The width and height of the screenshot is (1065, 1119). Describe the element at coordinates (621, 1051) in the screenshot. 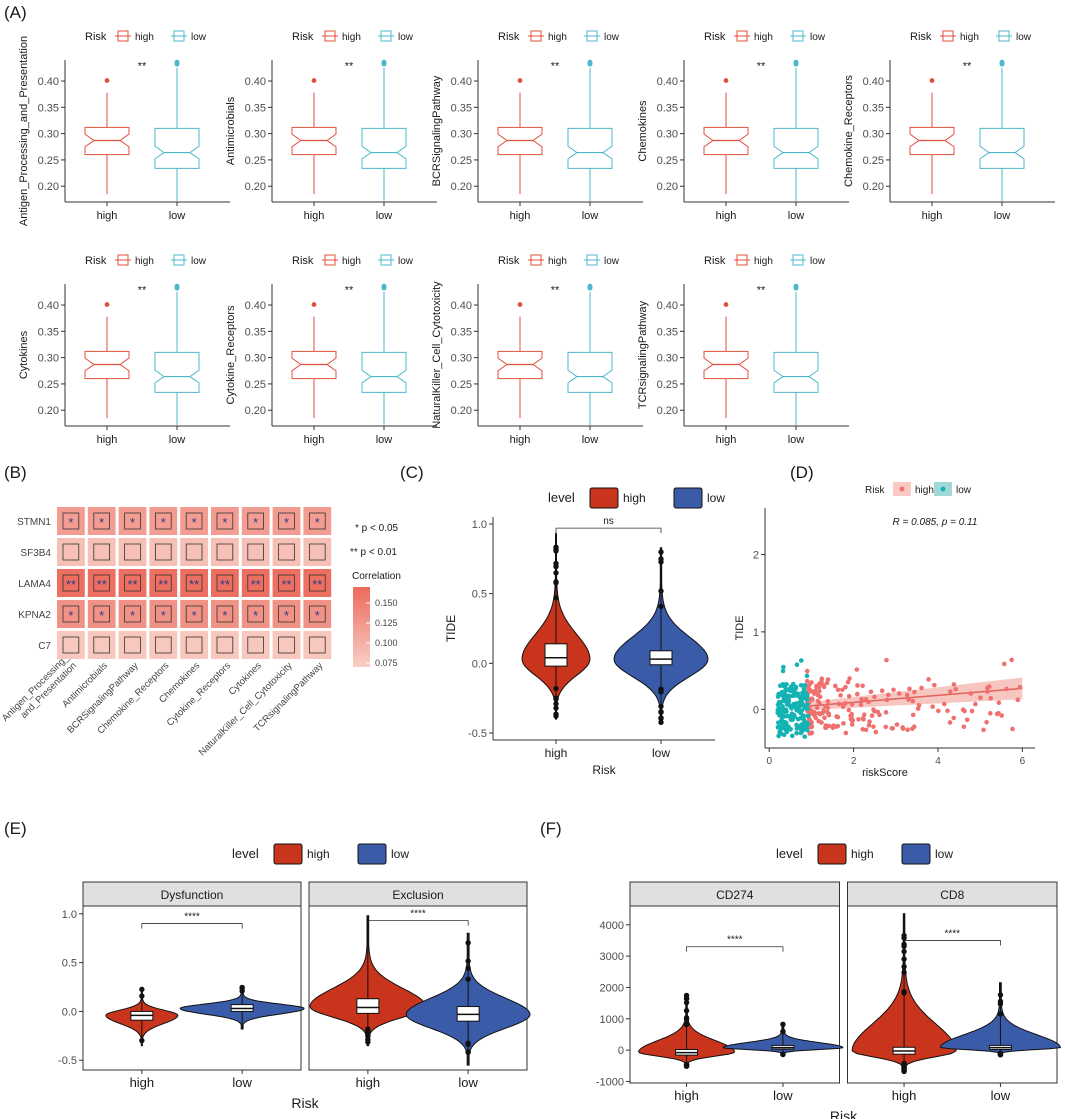

I see `panelF-facet-y-tick-label: 0` at that location.